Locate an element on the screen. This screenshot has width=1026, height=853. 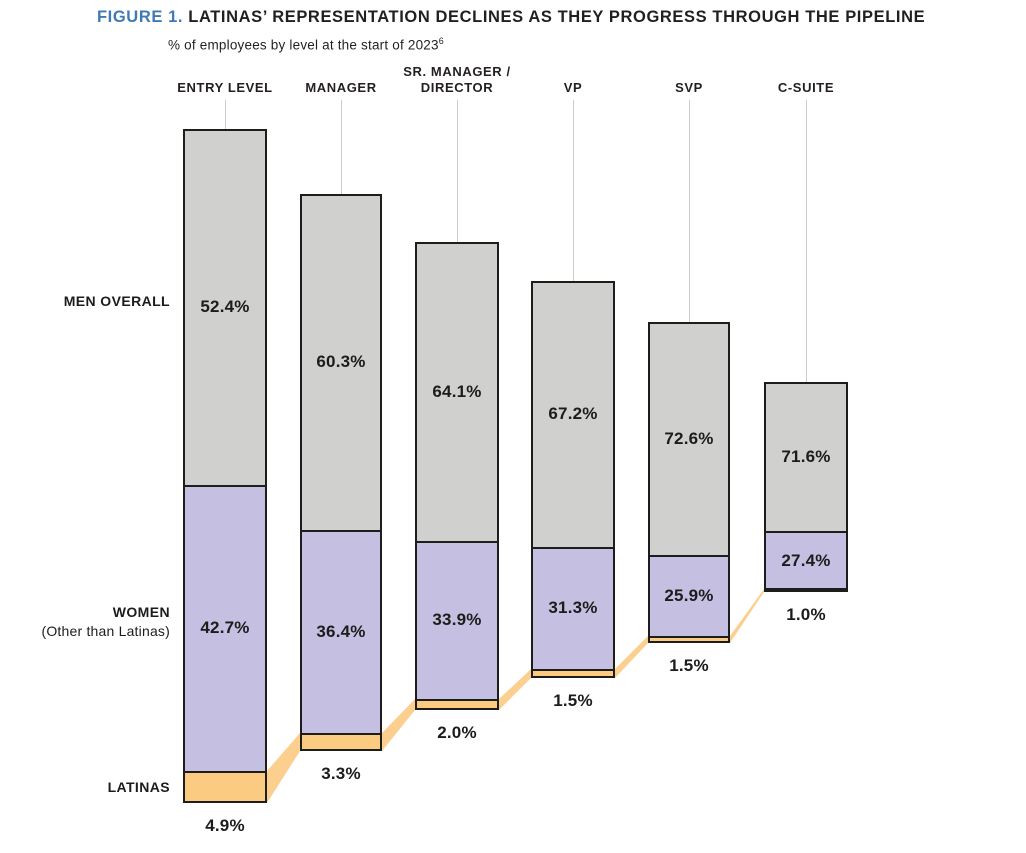
column-header-manager: MANAGER is located at coordinates (341, 87).